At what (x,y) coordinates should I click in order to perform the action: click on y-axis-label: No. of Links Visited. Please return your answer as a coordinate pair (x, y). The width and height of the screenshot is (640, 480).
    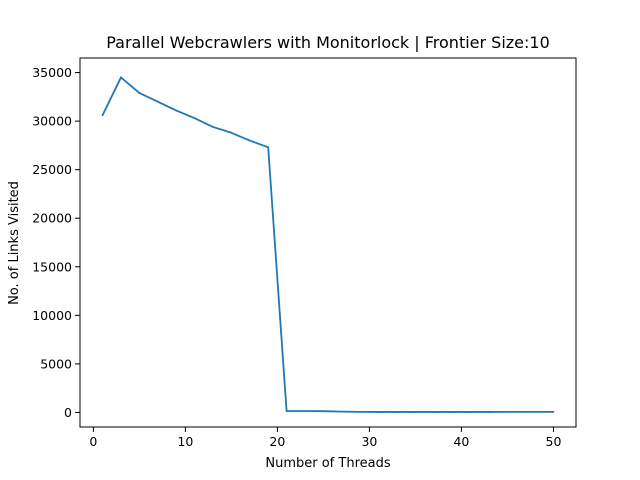
    Looking at the image, I should click on (14, 243).